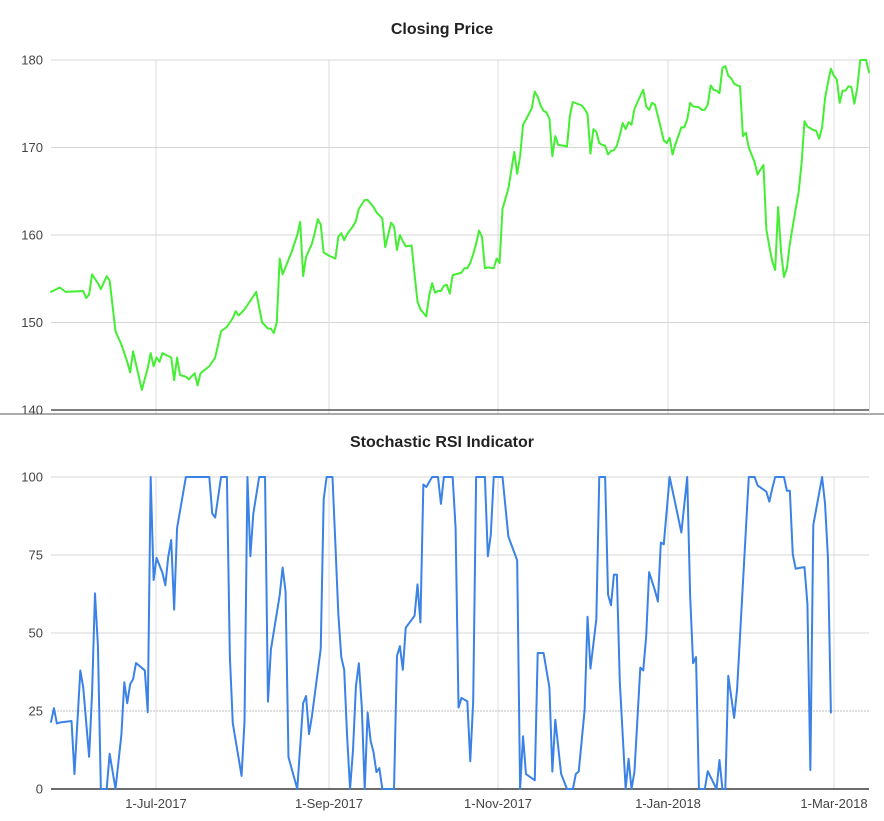 This screenshot has height=821, width=884. What do you see at coordinates (833, 803) in the screenshot?
I see `stochastic-rsi-xtick-label: 1-Mar-2018` at bounding box center [833, 803].